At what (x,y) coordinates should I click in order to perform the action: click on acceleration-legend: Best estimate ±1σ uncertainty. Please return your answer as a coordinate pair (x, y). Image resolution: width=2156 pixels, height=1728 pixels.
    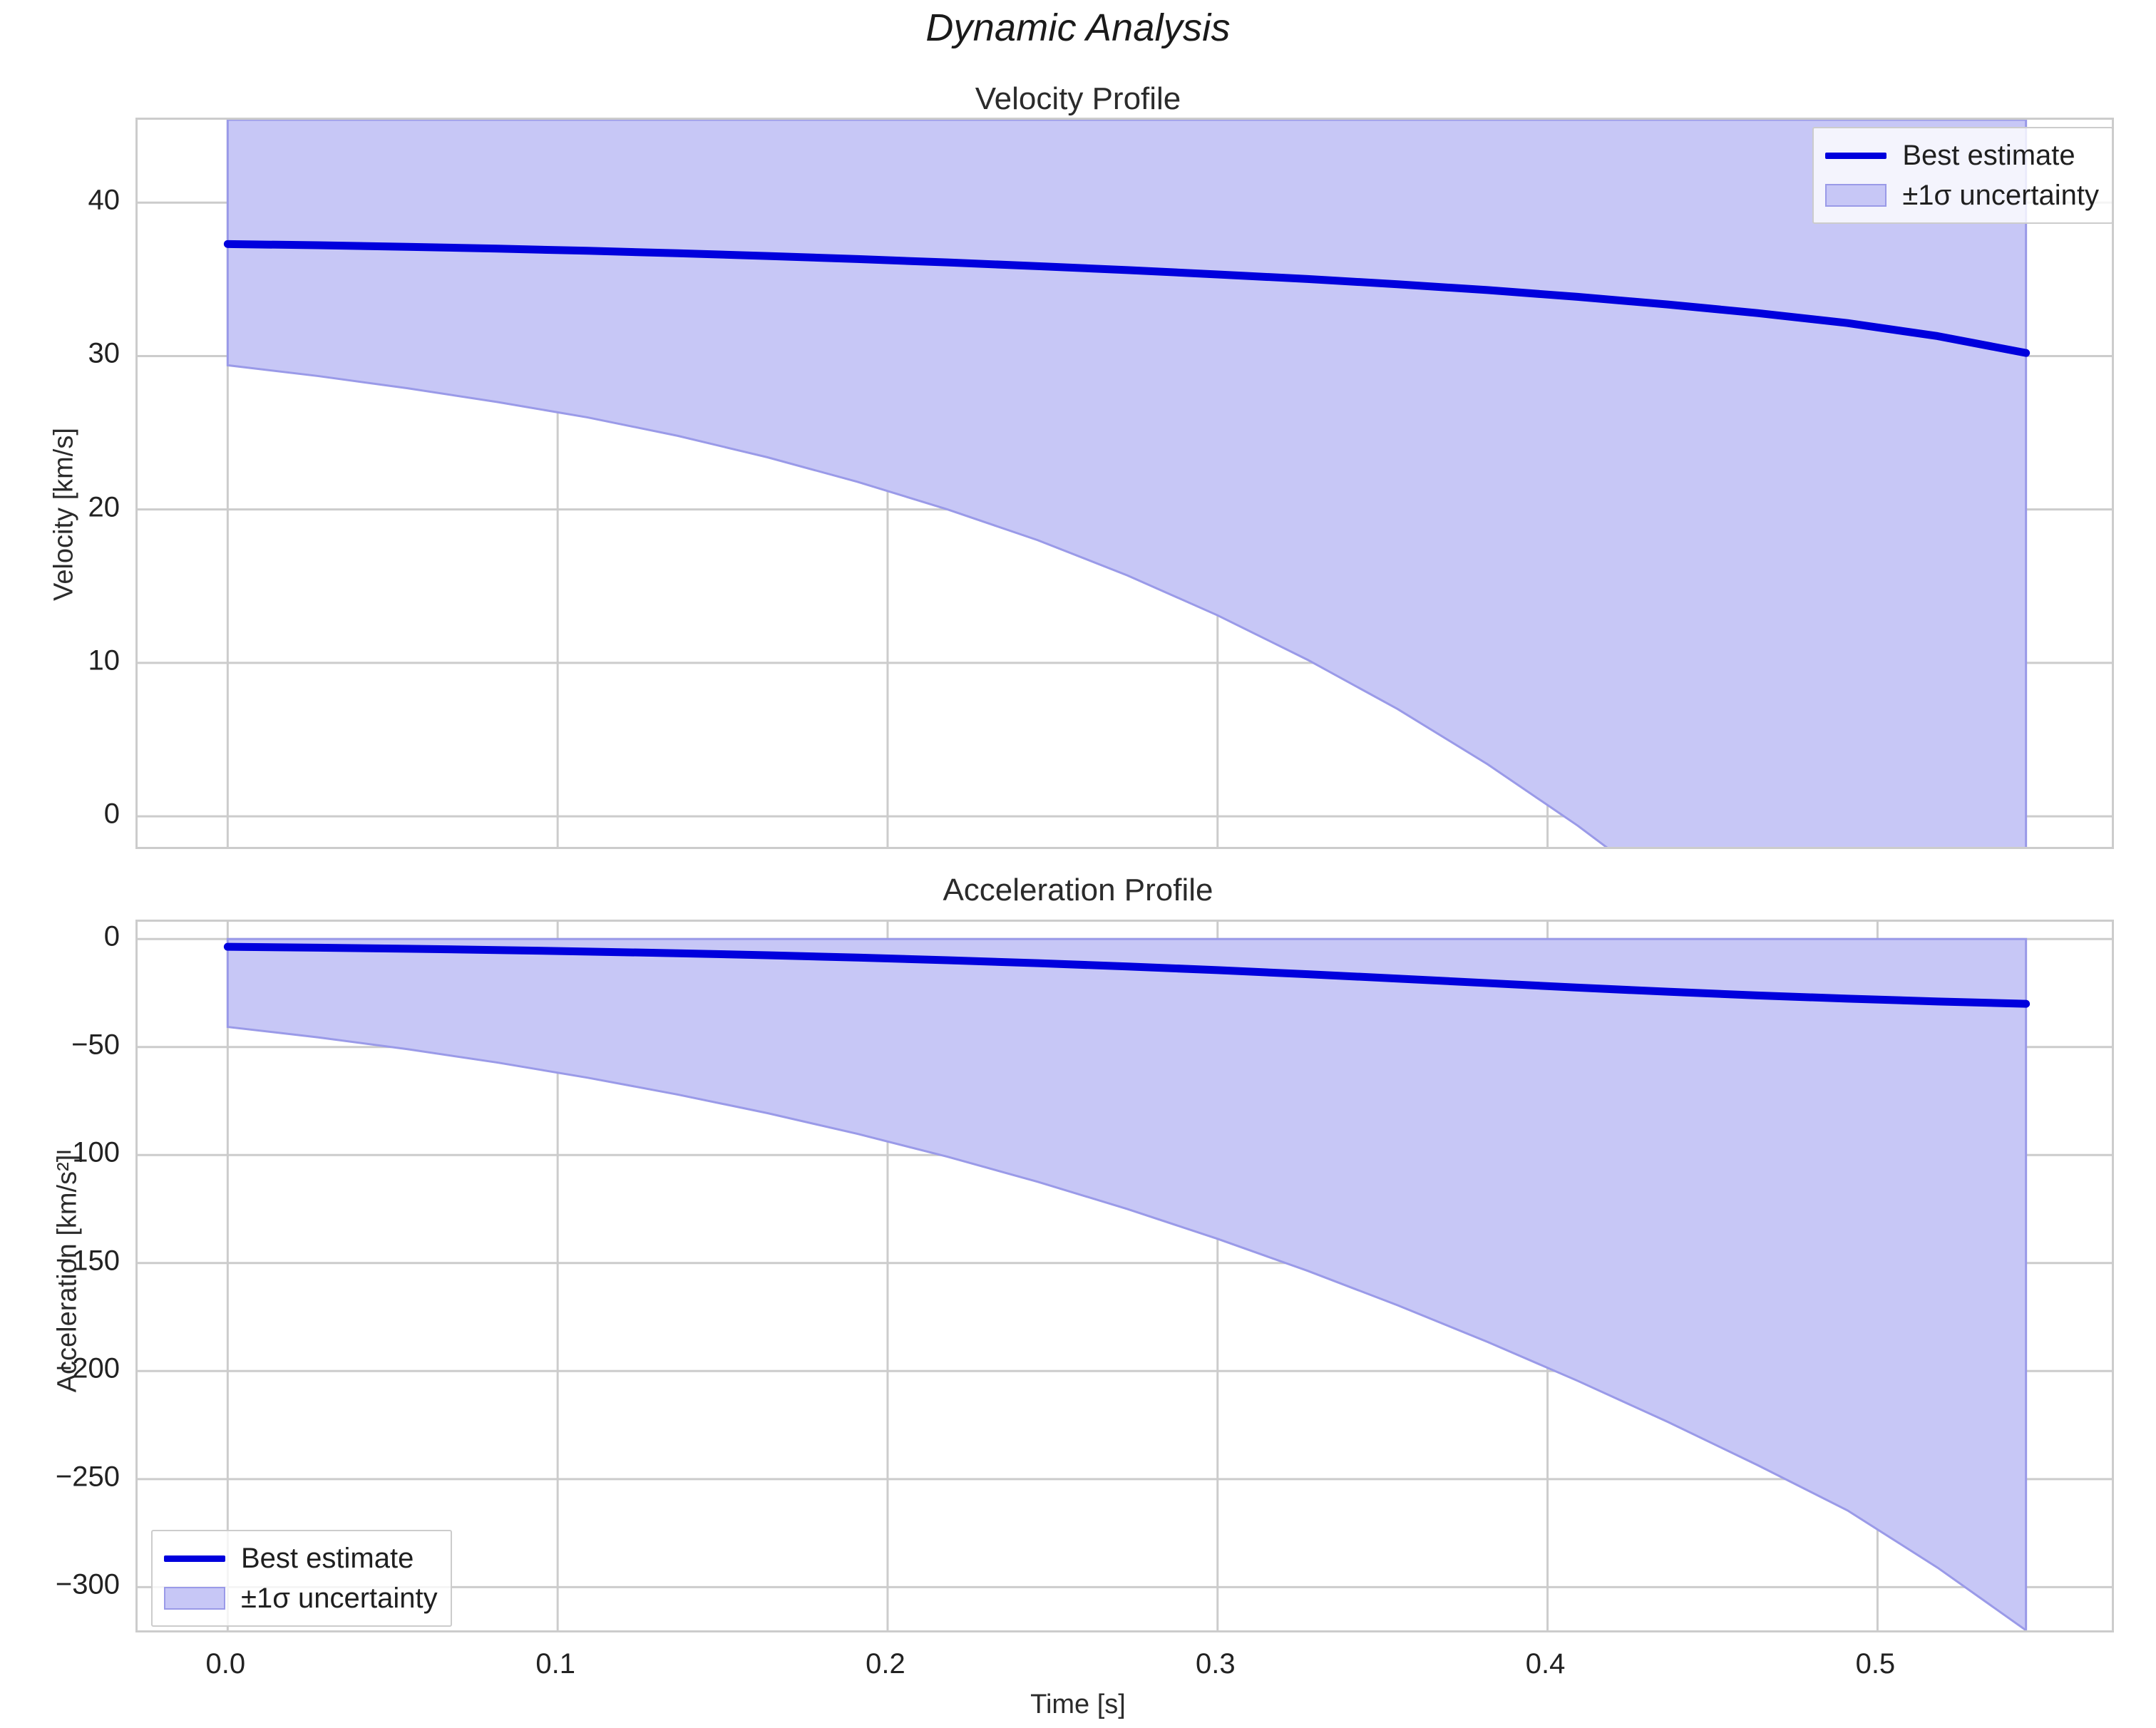
    Looking at the image, I should click on (301, 1578).